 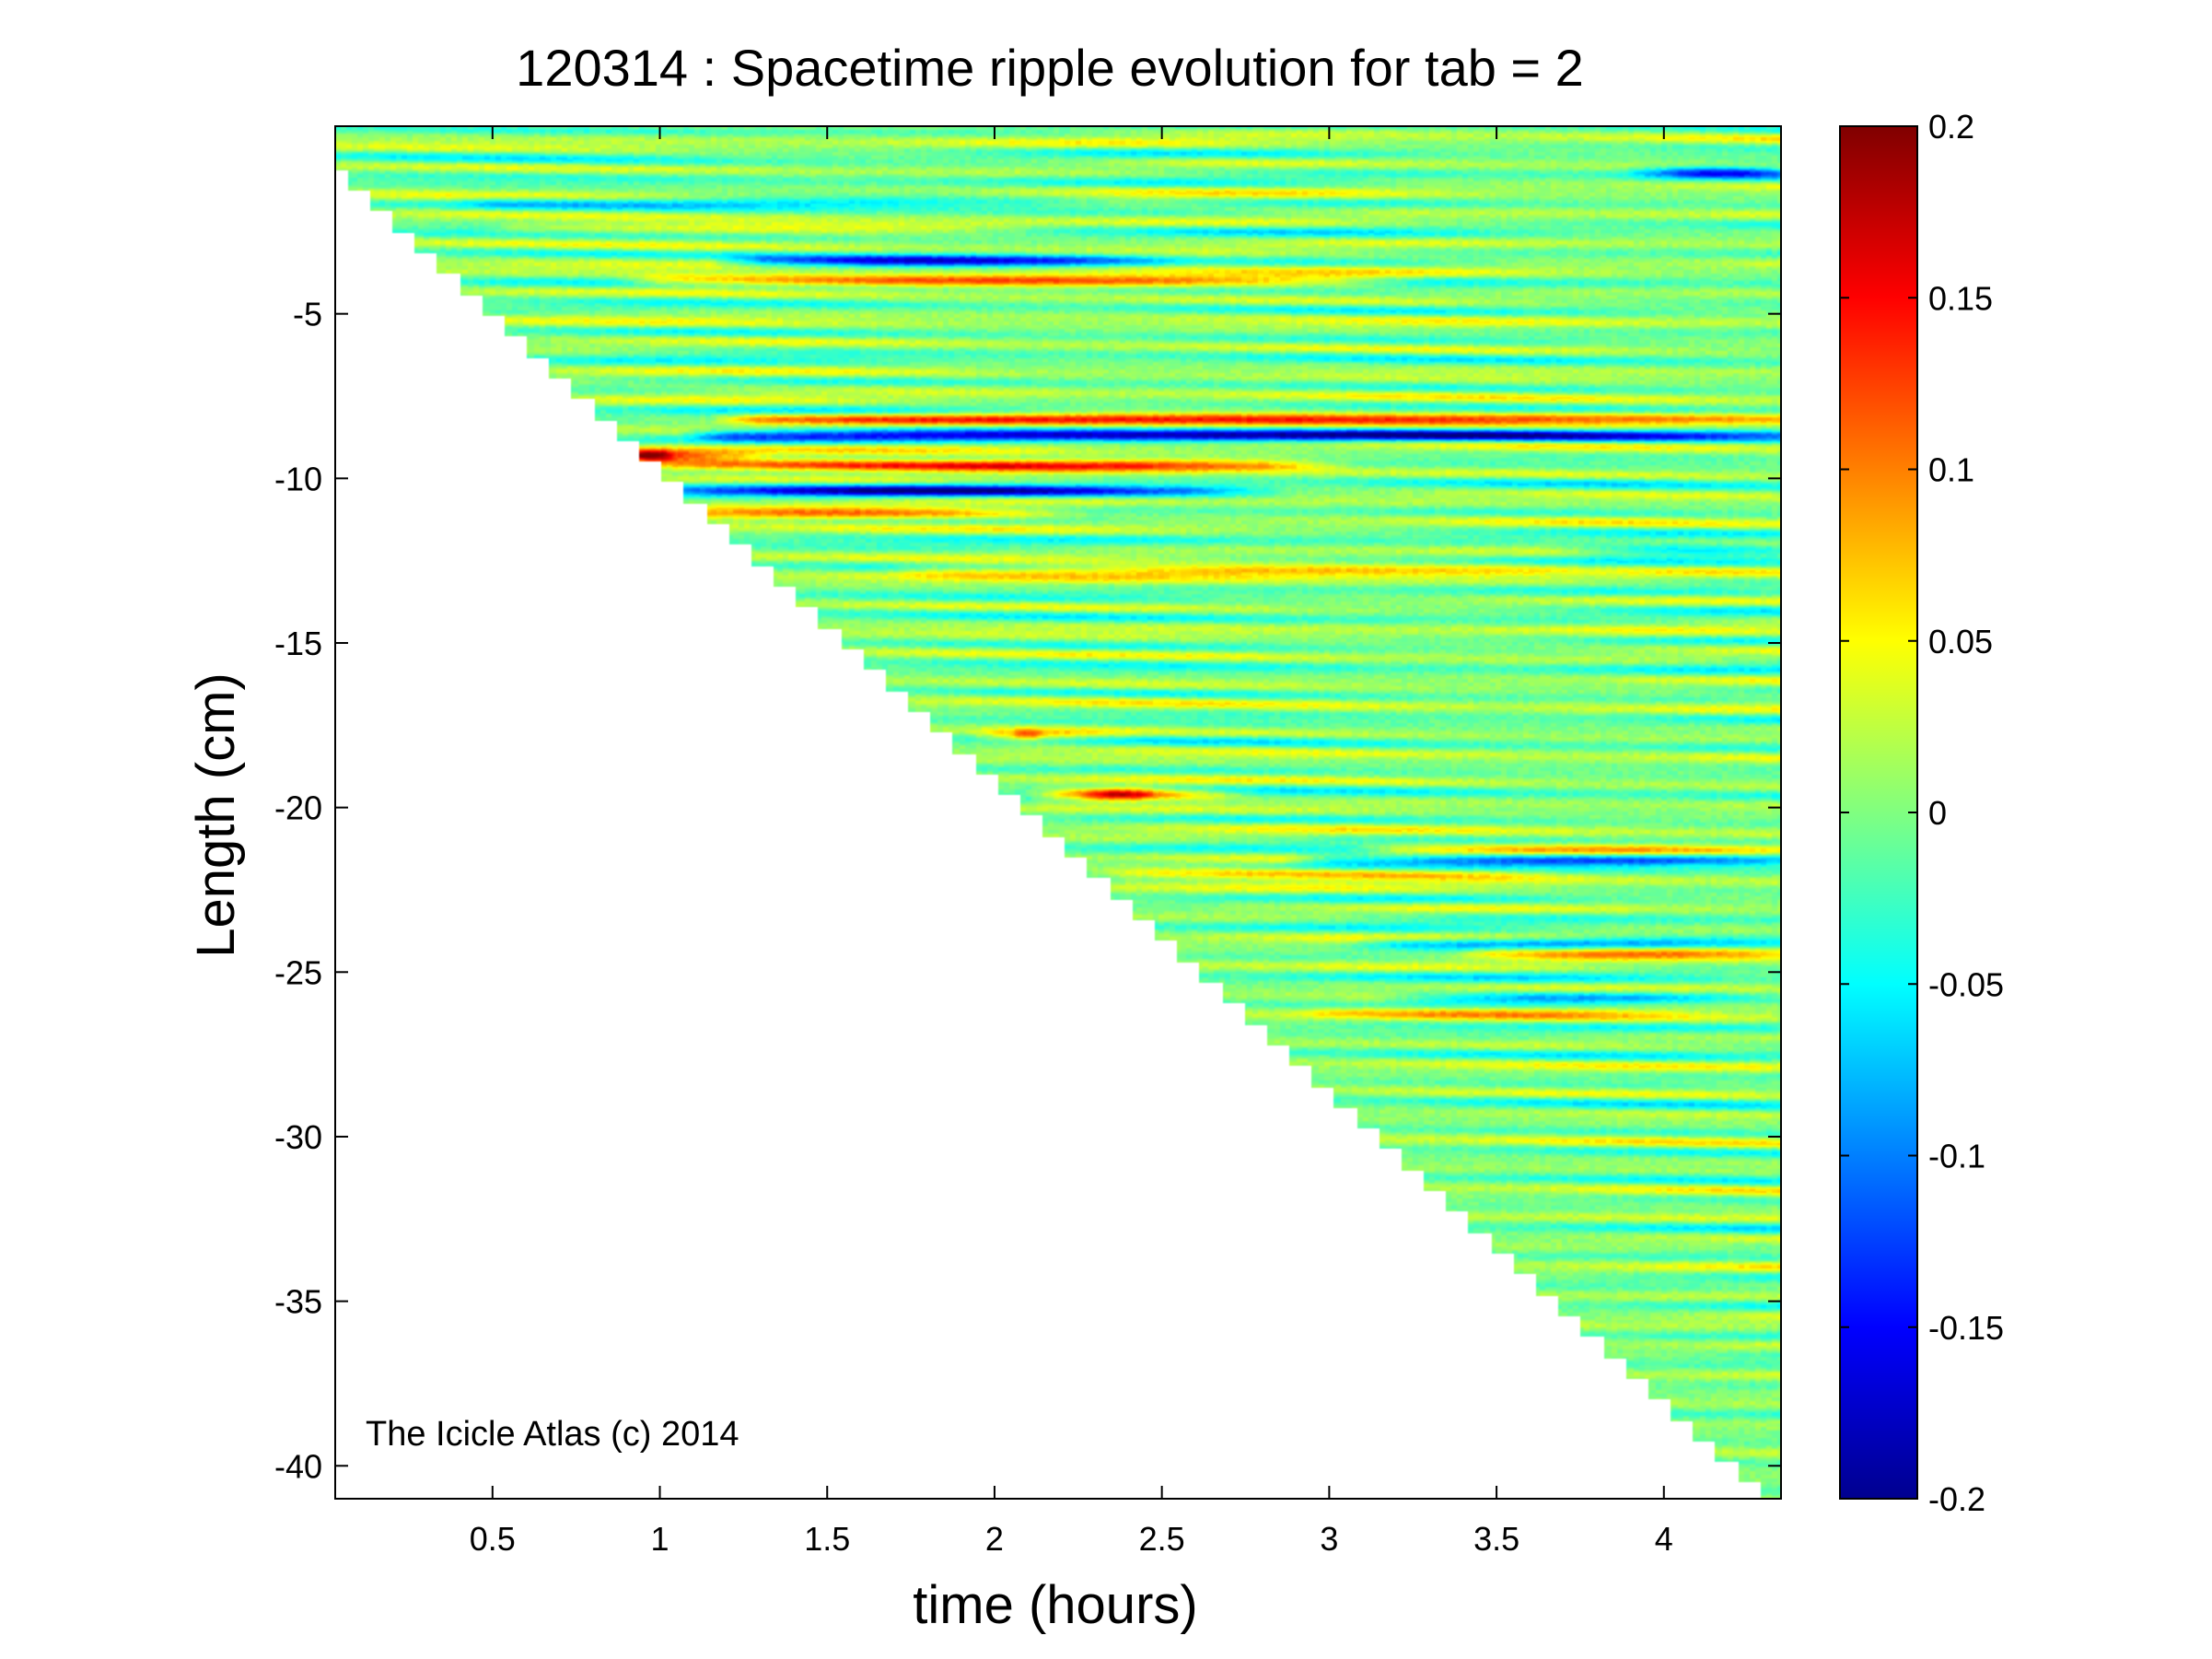 I want to click on y-tick-label: -10, so click(x=298, y=478).